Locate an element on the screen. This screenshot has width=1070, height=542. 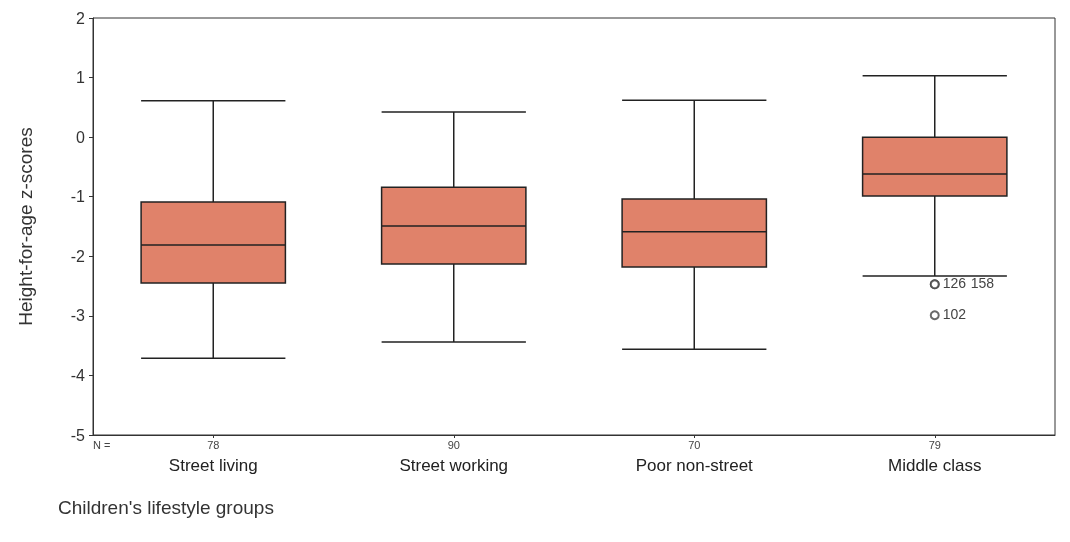
x-tick-label: Poor non-street is located at coordinates (694, 465).